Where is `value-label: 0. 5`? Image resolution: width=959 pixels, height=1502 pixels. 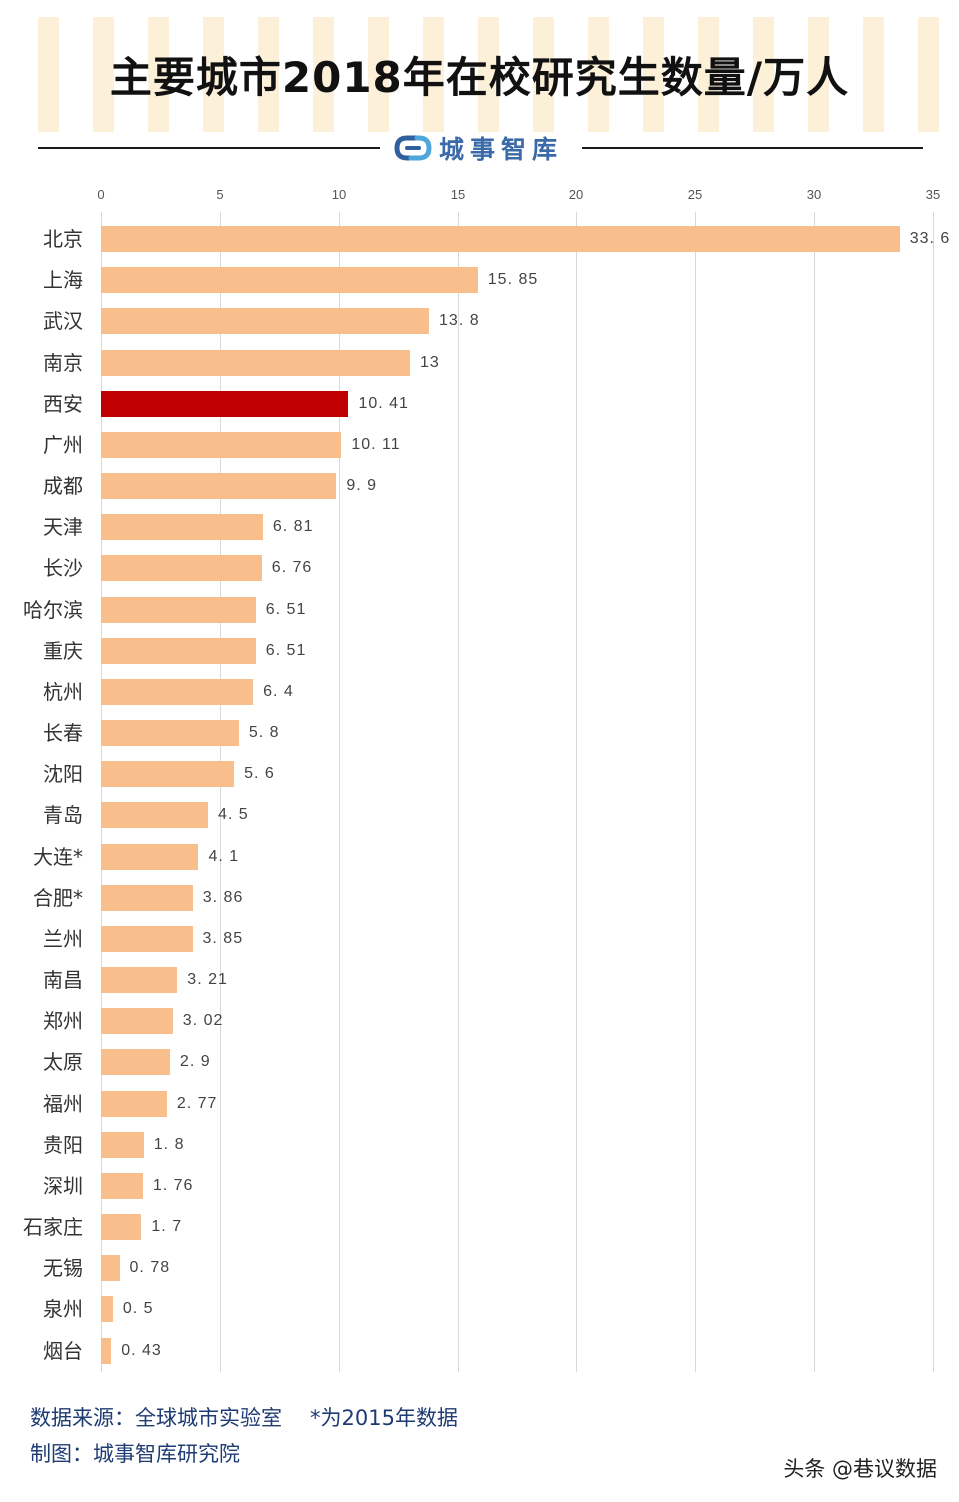 value-label: 0. 5 is located at coordinates (138, 1308).